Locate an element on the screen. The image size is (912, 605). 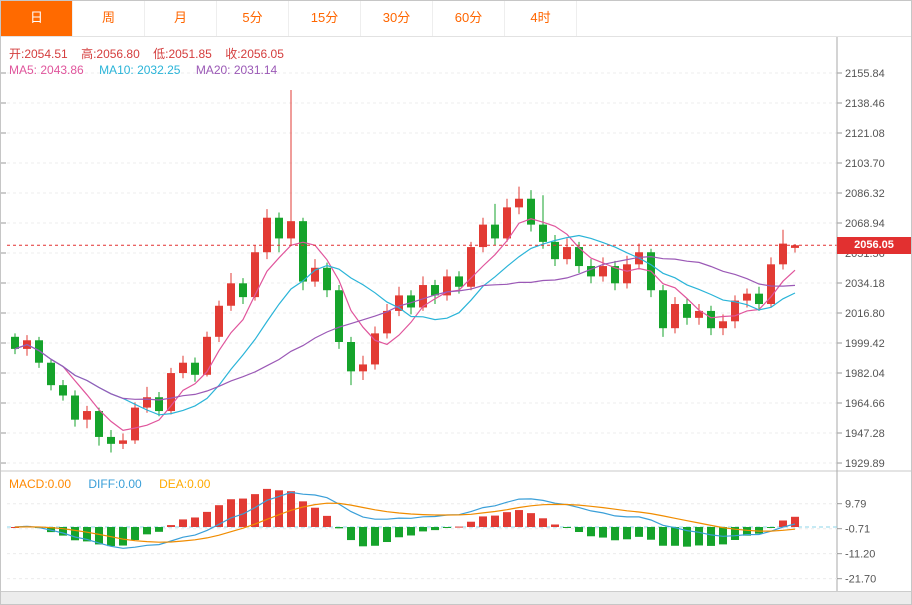
price-axis-label: 2034.18 is located at coordinates (865, 284).